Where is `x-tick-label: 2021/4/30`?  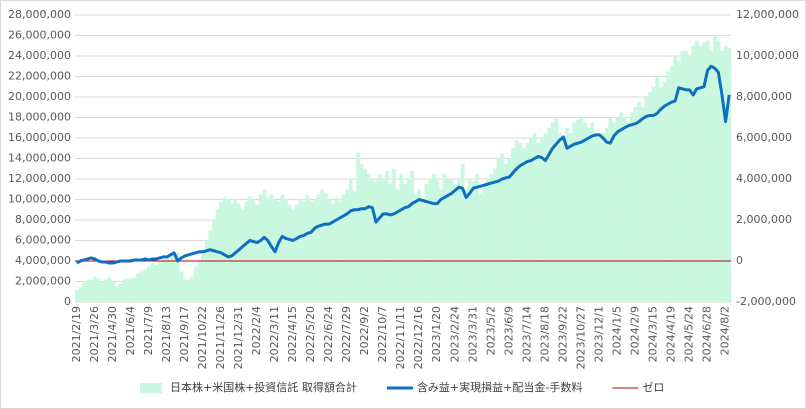
x-tick-label: 2021/4/30 is located at coordinates (112, 334).